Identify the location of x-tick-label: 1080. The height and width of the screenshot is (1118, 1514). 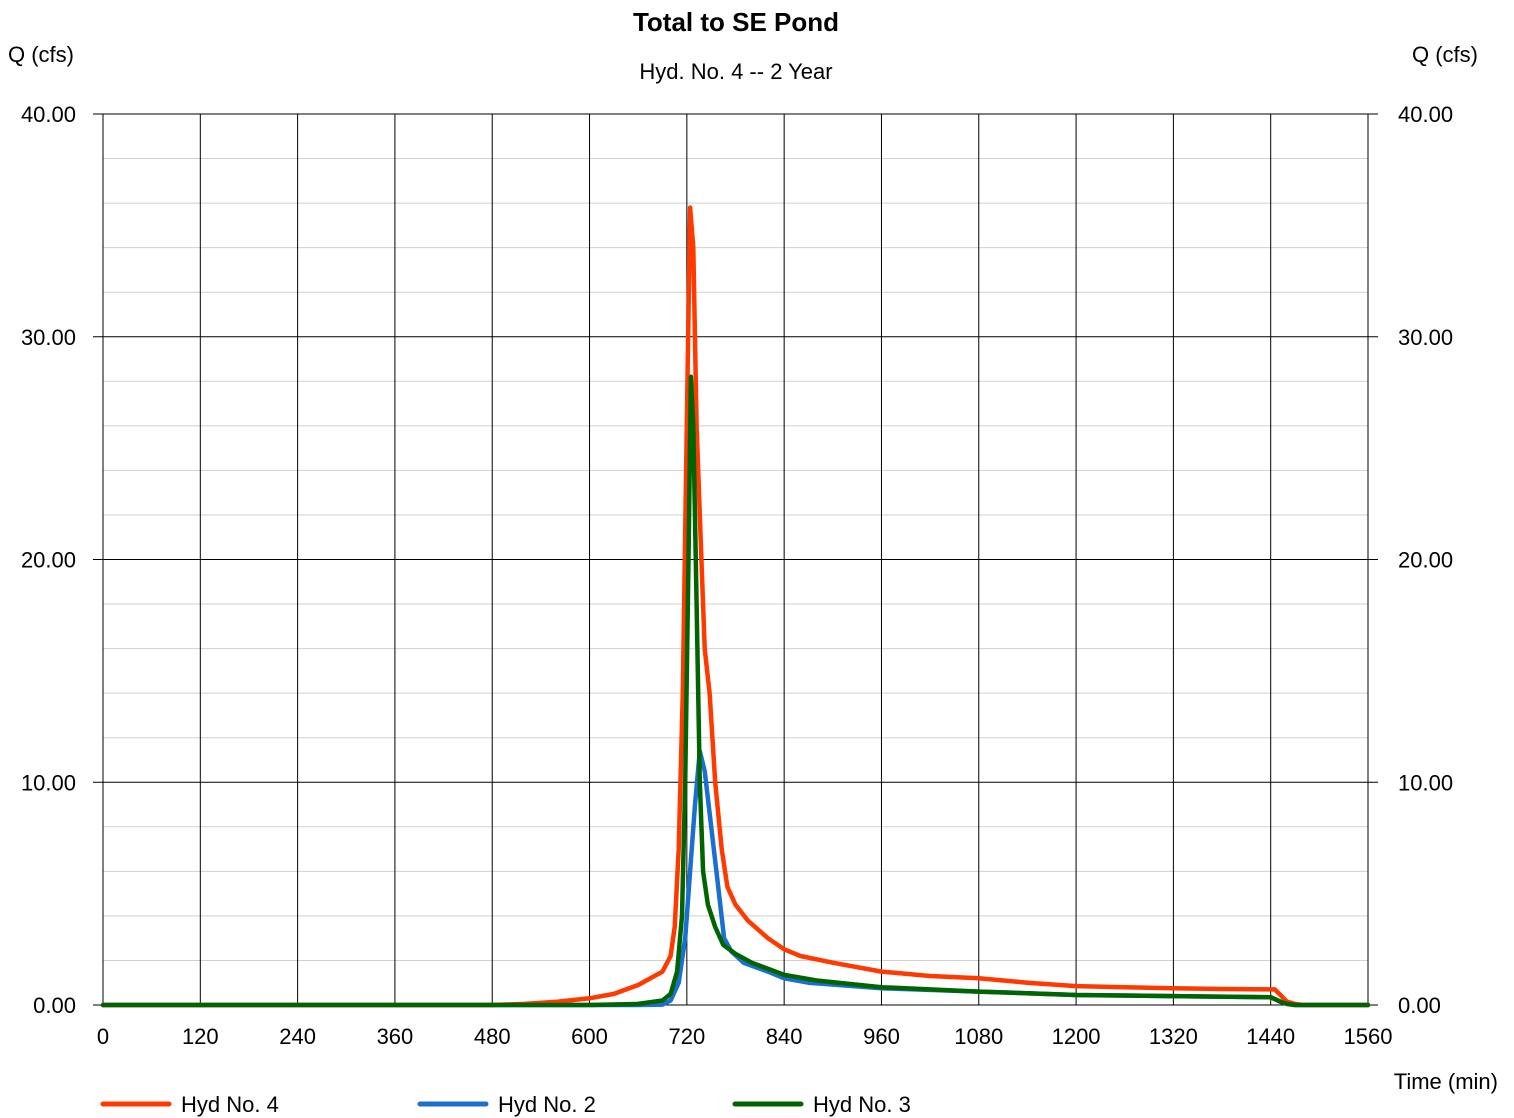
(978, 1036).